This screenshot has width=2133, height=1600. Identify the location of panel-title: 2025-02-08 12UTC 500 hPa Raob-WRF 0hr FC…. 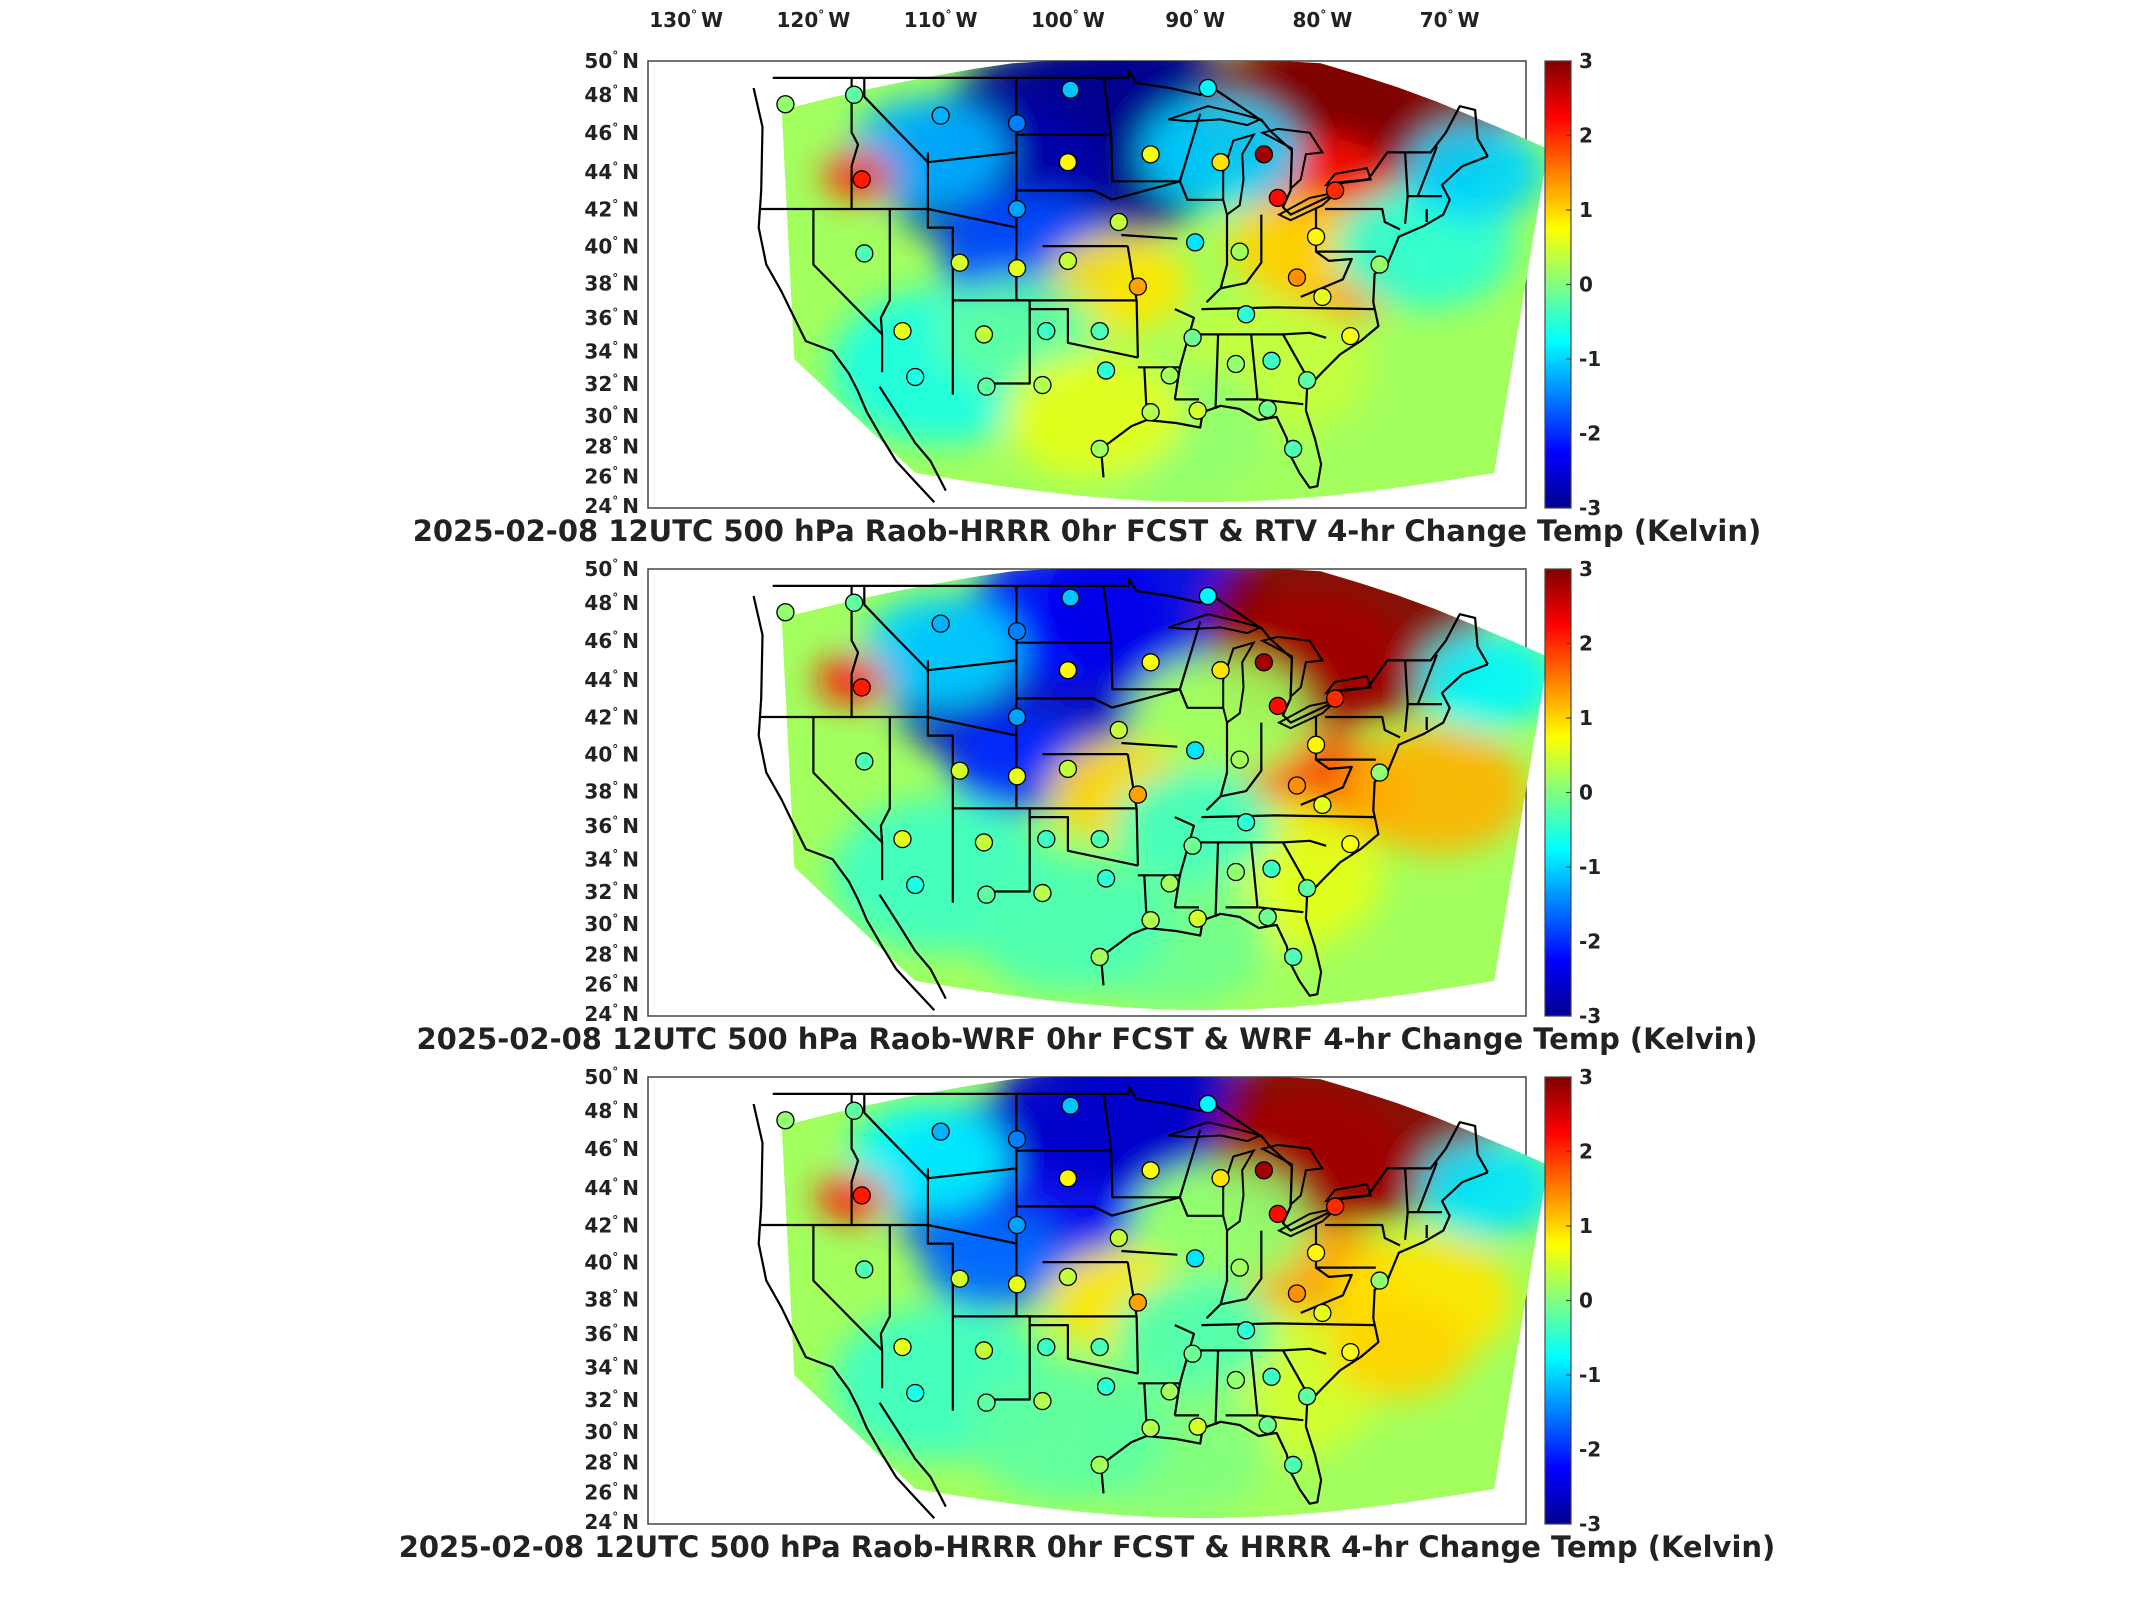
(1086, 1039).